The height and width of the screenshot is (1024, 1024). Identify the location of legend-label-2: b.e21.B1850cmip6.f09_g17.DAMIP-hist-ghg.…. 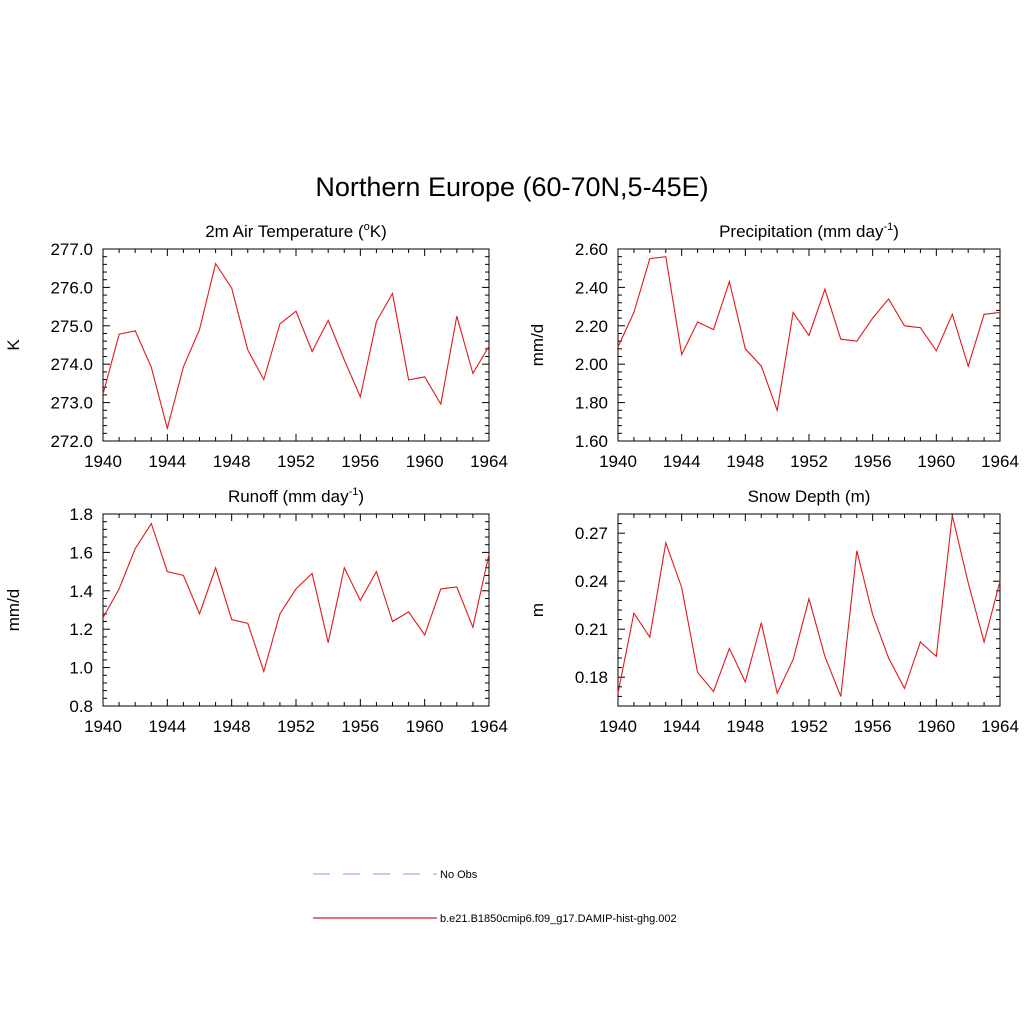
(558, 919).